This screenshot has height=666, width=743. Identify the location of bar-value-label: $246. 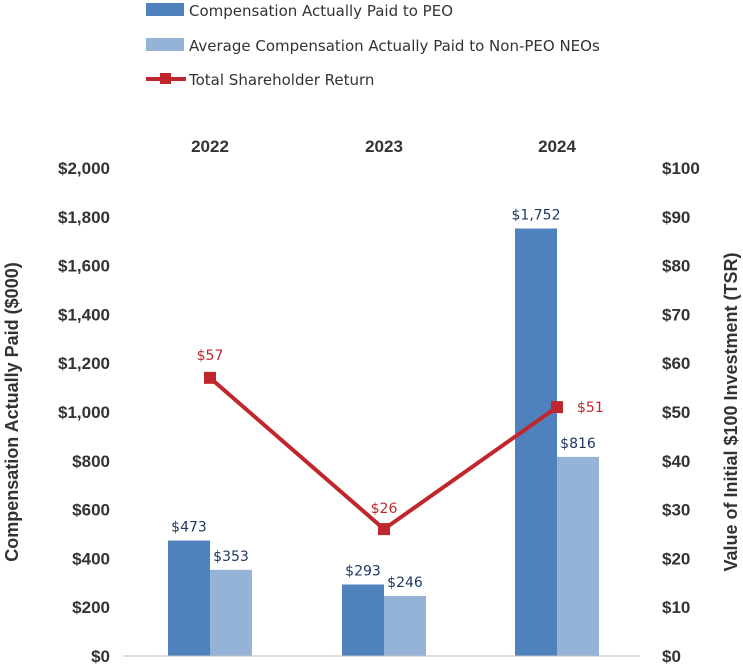
(405, 583).